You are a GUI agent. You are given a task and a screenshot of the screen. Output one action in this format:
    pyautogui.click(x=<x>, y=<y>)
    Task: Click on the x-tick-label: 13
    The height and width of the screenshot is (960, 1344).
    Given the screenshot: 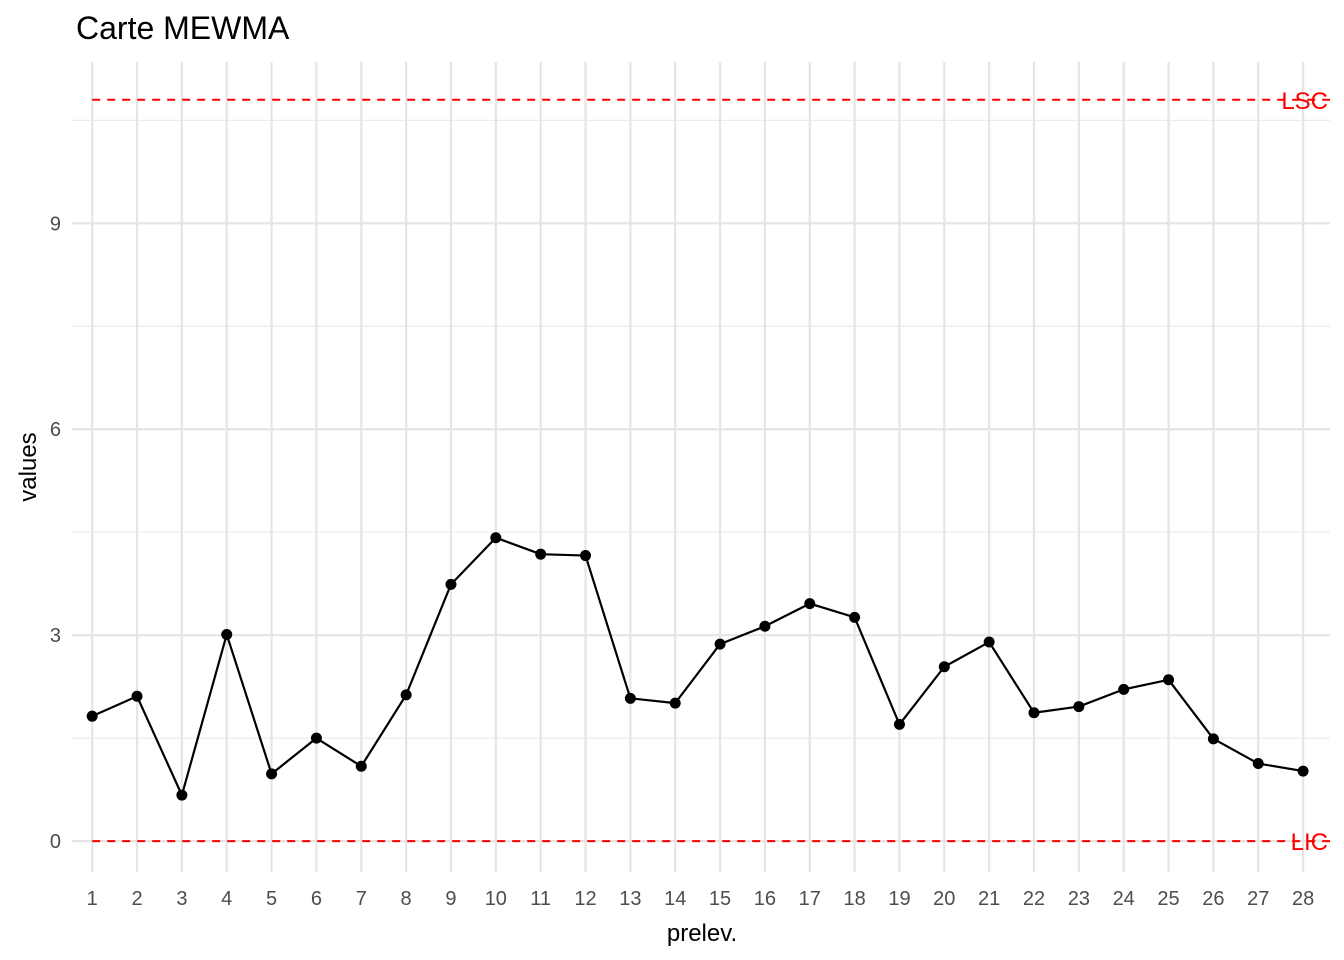 What is the action you would take?
    pyautogui.click(x=630, y=899)
    